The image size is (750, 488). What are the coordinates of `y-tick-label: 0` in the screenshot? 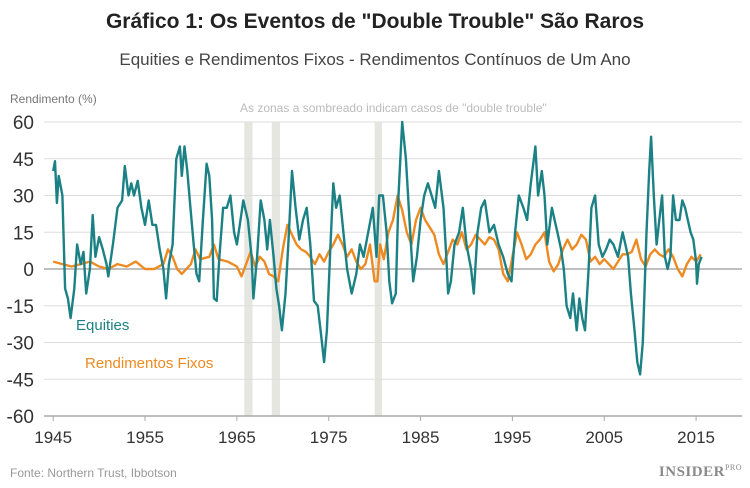 It's located at (28, 270).